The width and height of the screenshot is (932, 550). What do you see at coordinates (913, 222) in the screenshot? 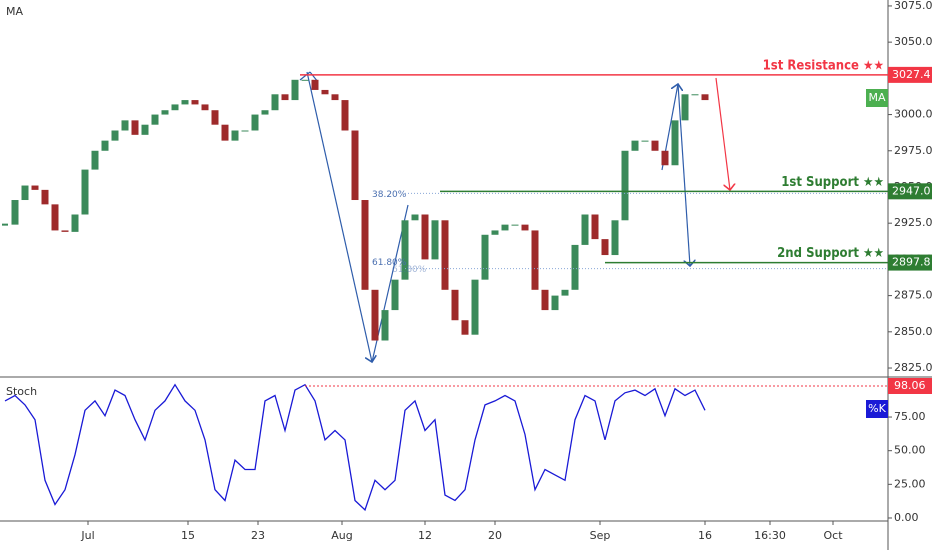
I see `y-tick-label: 2925.0` at bounding box center [913, 222].